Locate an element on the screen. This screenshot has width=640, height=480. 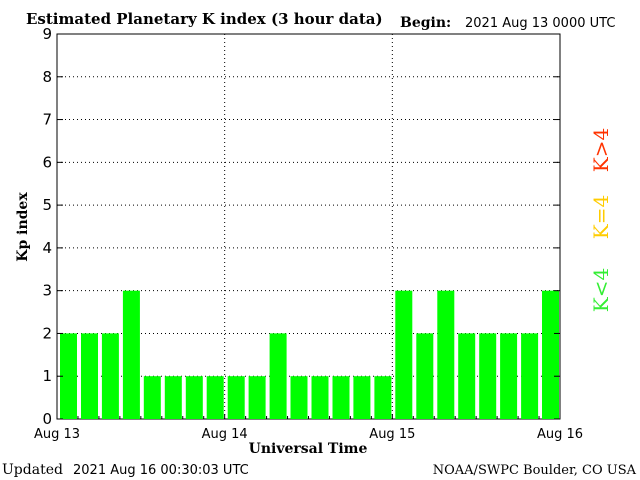
y-tick-label: 3 is located at coordinates (47, 291).